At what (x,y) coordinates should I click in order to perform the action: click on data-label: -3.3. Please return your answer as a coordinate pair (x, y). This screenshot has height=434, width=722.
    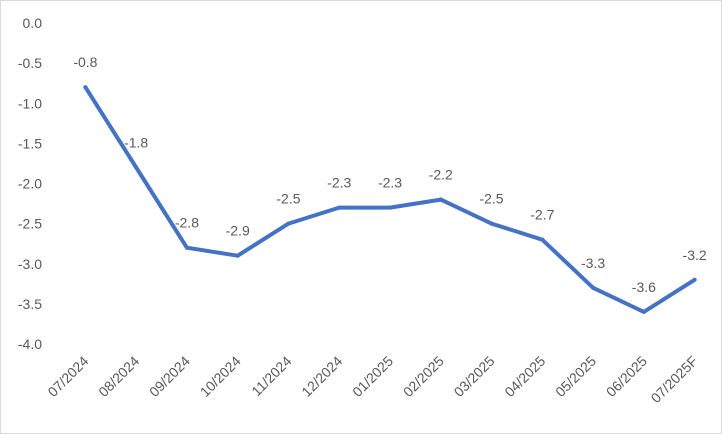
    Looking at the image, I should click on (593, 263).